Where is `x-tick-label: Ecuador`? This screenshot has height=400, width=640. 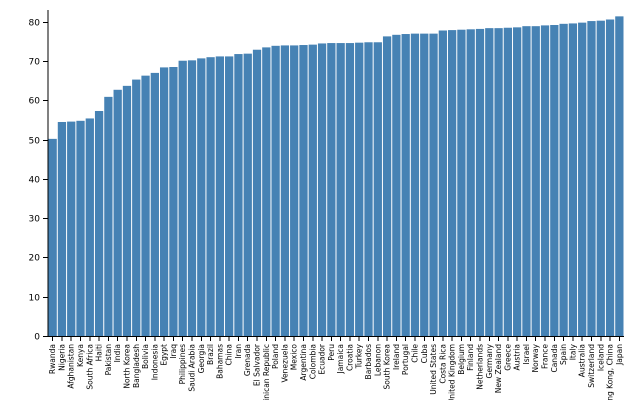 x-tick-label: Ecuador is located at coordinates (322, 359).